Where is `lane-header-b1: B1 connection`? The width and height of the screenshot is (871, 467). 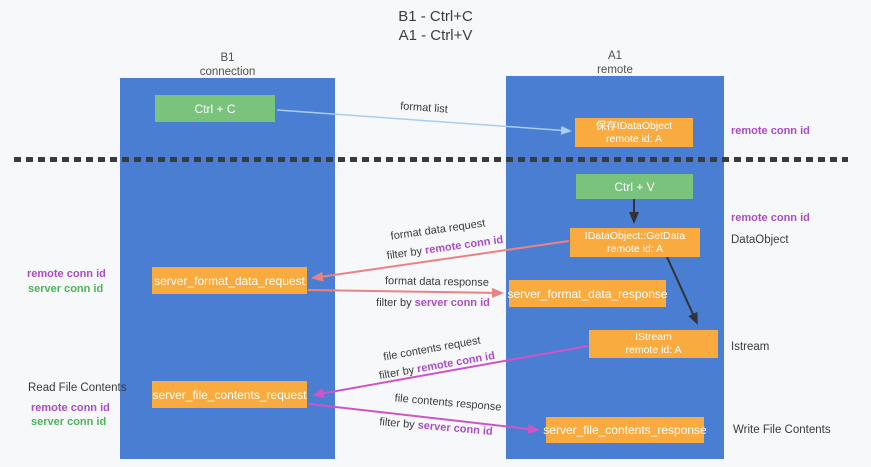
lane-header-b1: B1 connection is located at coordinates (227, 65).